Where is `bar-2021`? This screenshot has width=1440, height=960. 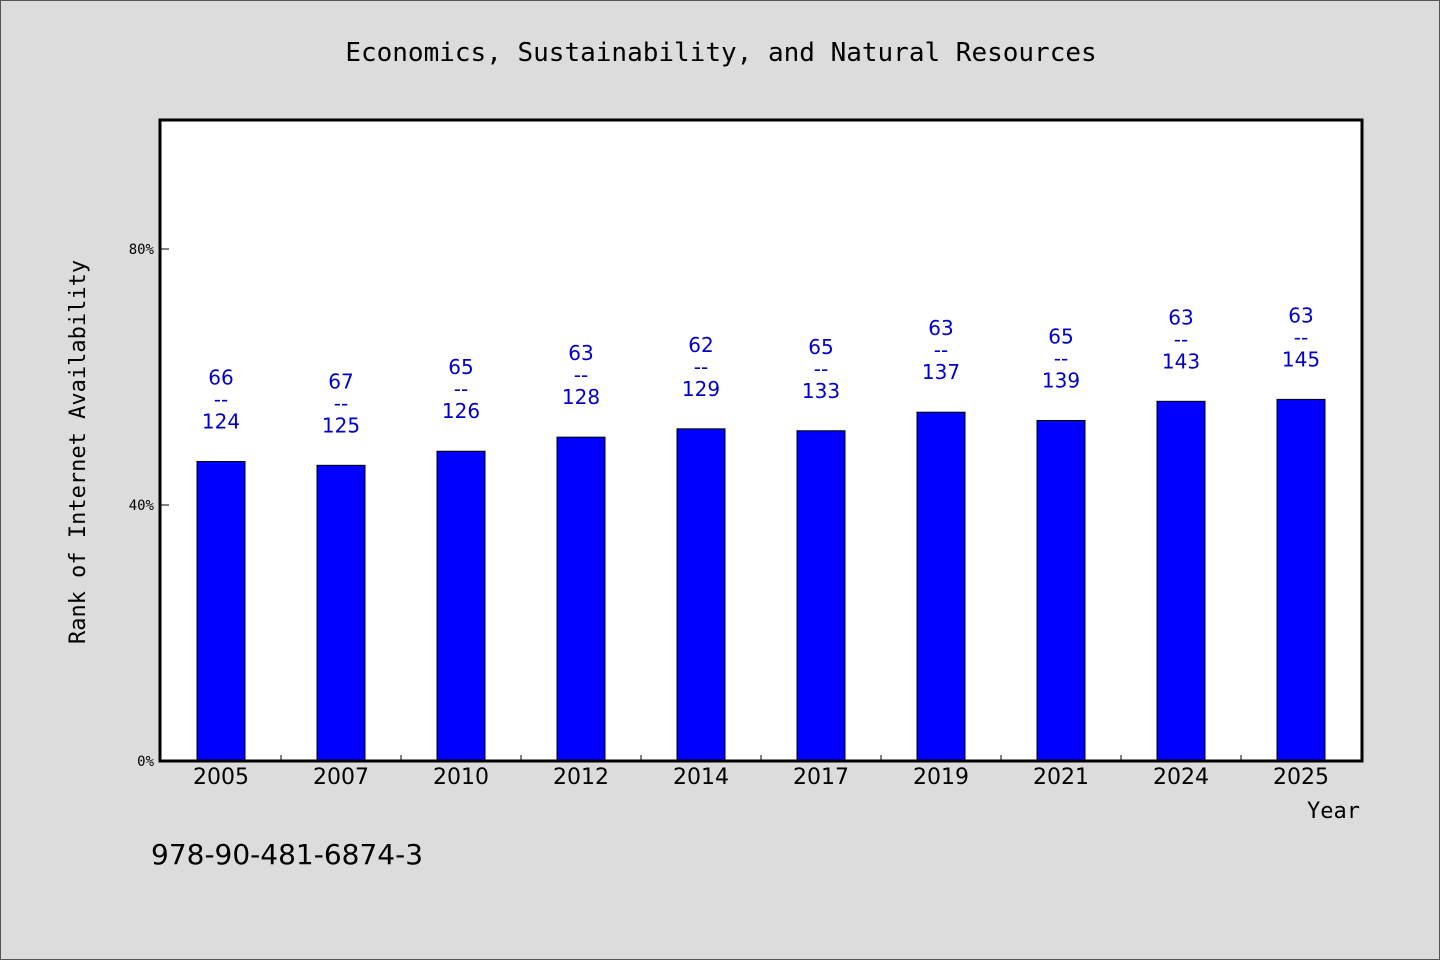 bar-2021 is located at coordinates (1061, 591).